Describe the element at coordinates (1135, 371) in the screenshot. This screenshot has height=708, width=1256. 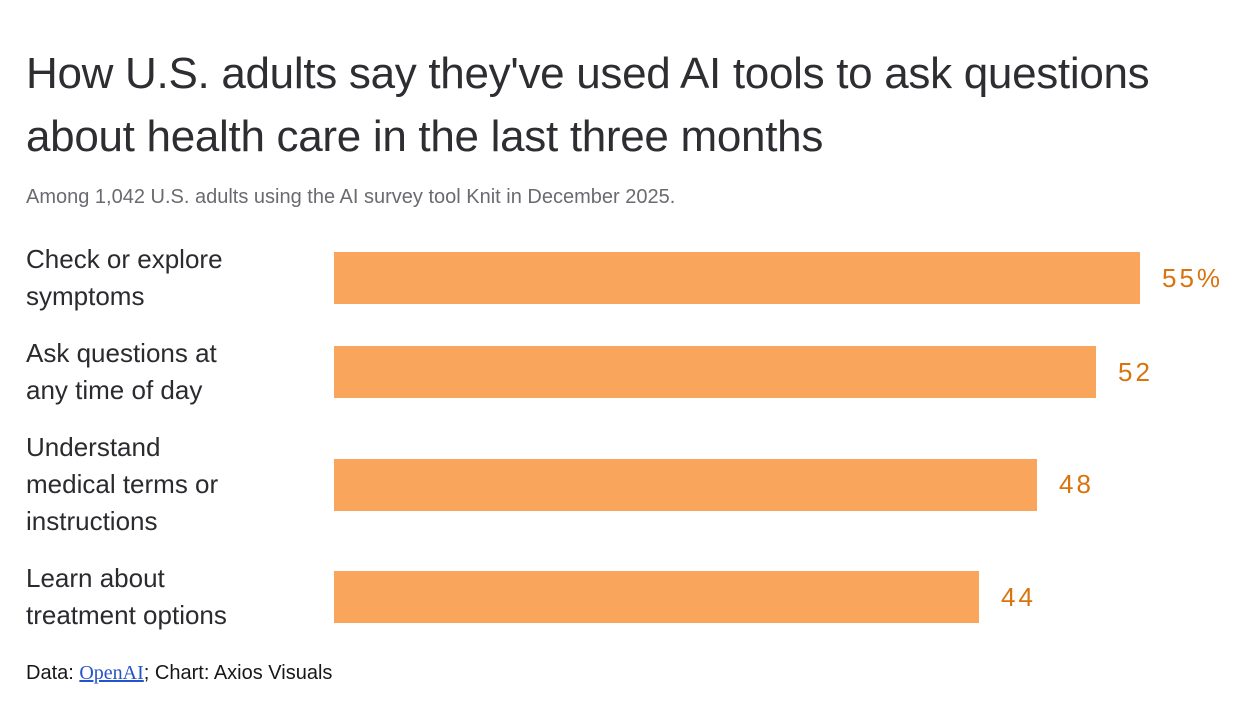
I see `value-label: 52` at that location.